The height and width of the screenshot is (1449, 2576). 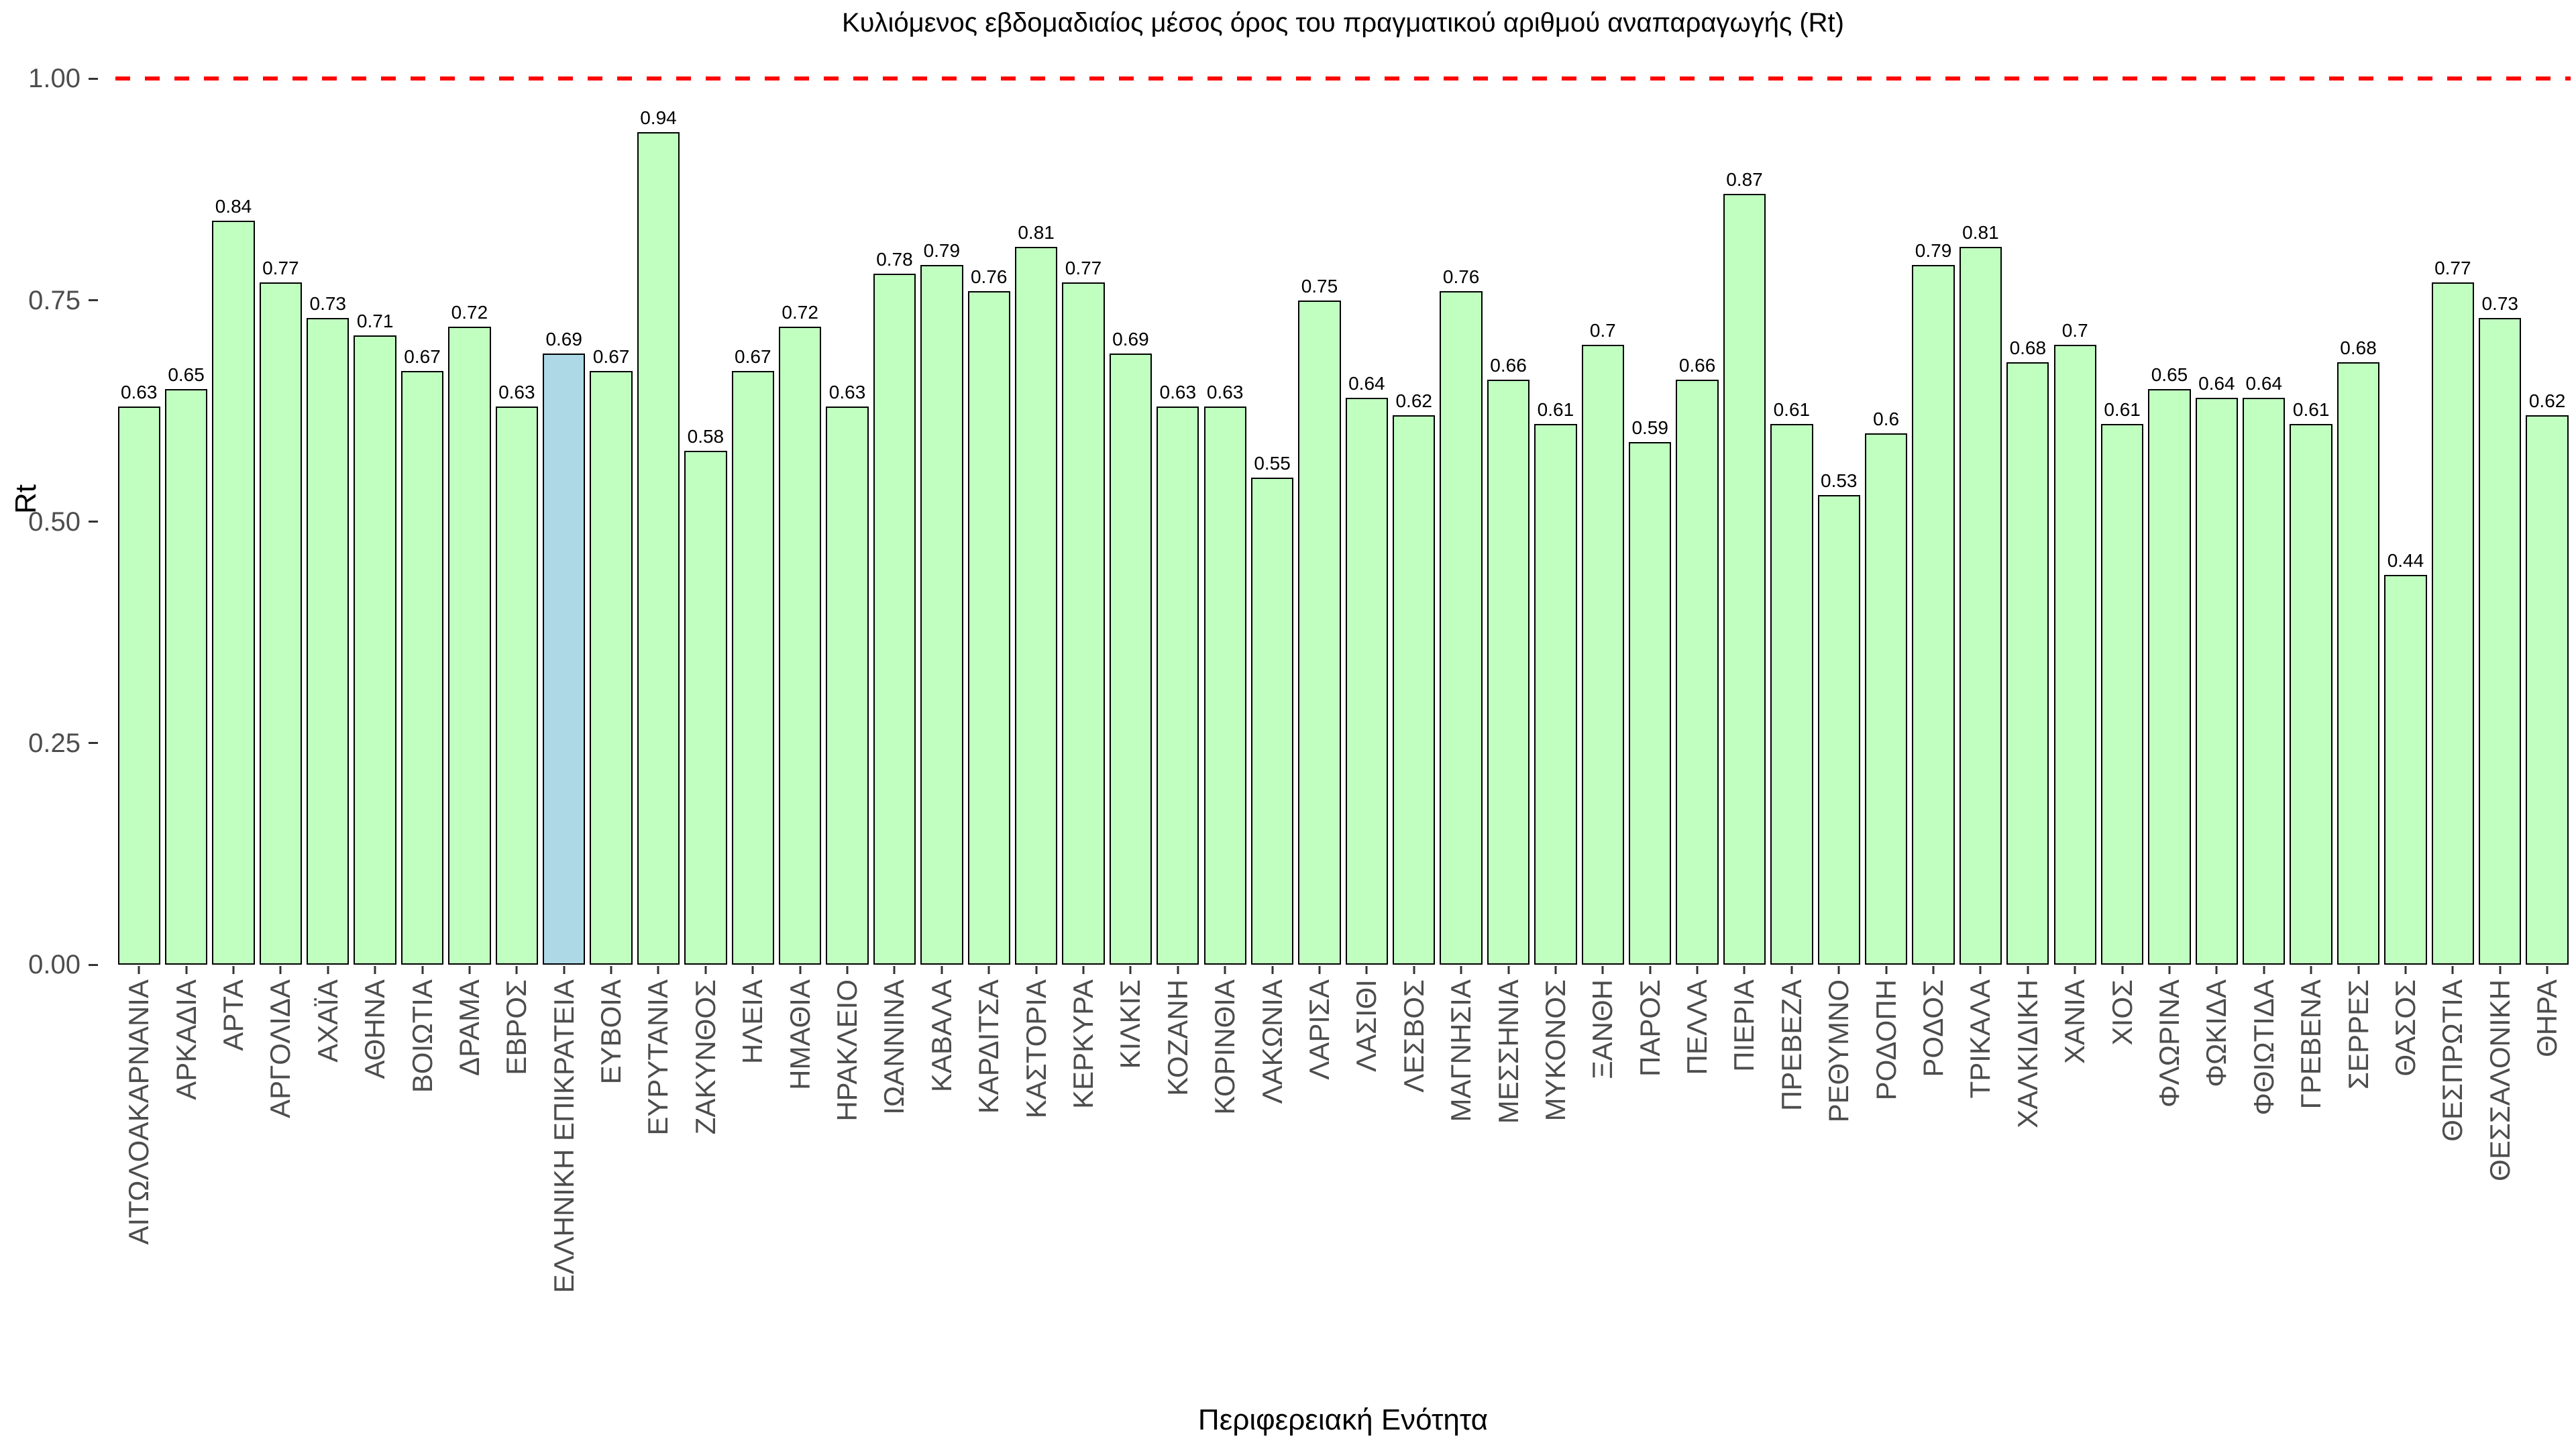 I want to click on bar-cell: 0.63, so click(x=847, y=514).